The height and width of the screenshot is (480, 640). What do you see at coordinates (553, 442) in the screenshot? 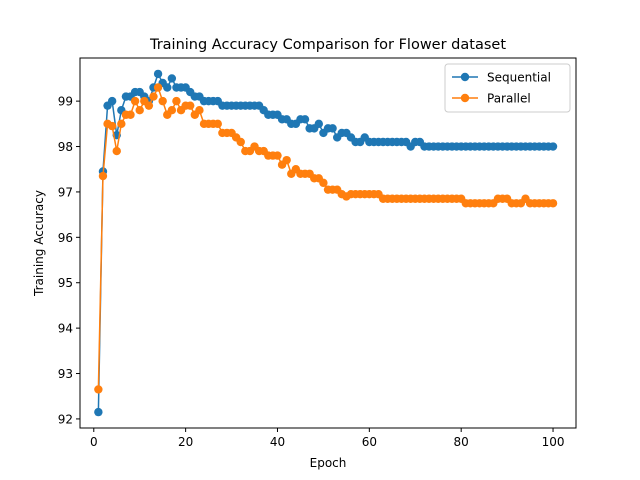
I see `x-tick-label: 100` at bounding box center [553, 442].